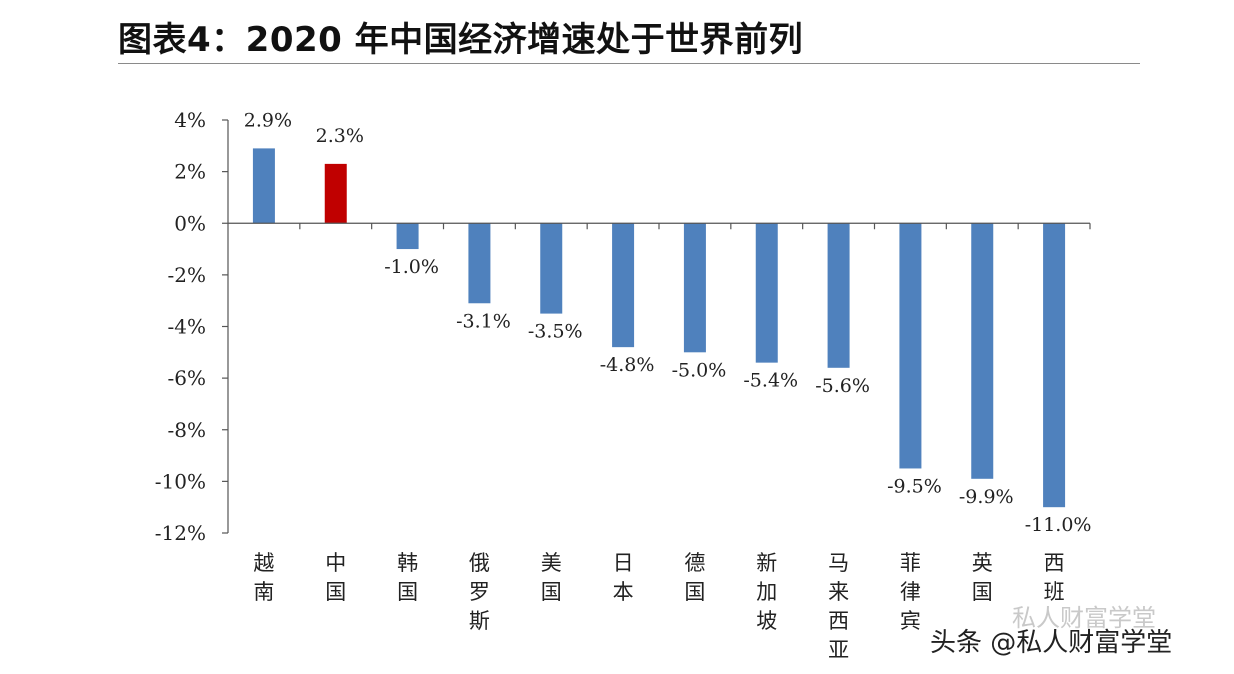 The image size is (1234, 674). I want to click on category-label: 日本, so click(623, 577).